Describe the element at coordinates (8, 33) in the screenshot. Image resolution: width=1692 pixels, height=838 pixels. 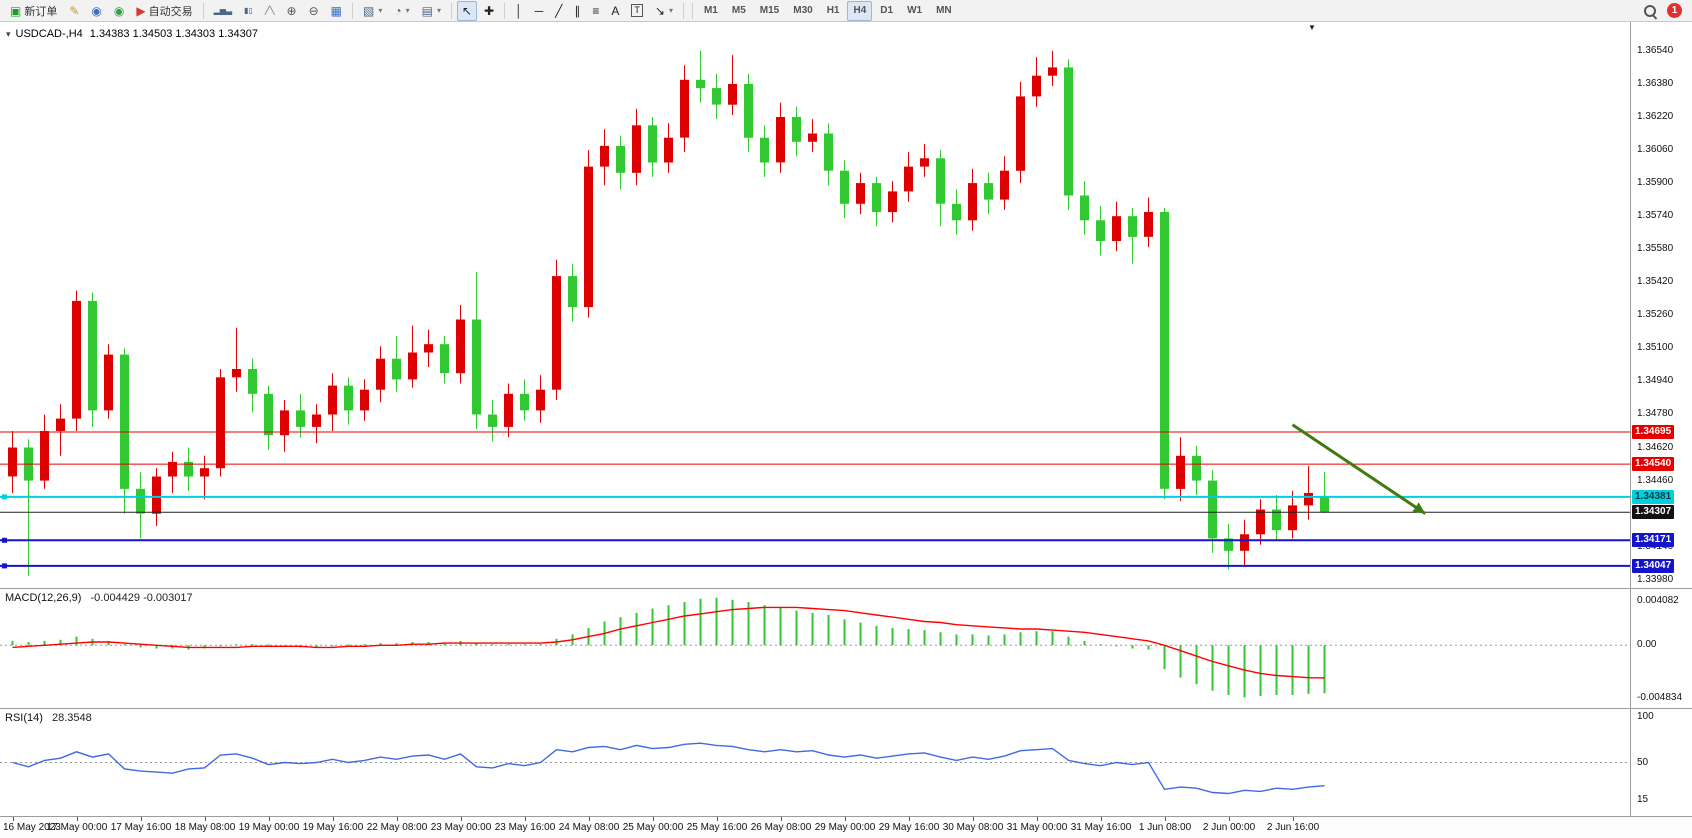
I see `chart-menu-icon: ▾` at that location.